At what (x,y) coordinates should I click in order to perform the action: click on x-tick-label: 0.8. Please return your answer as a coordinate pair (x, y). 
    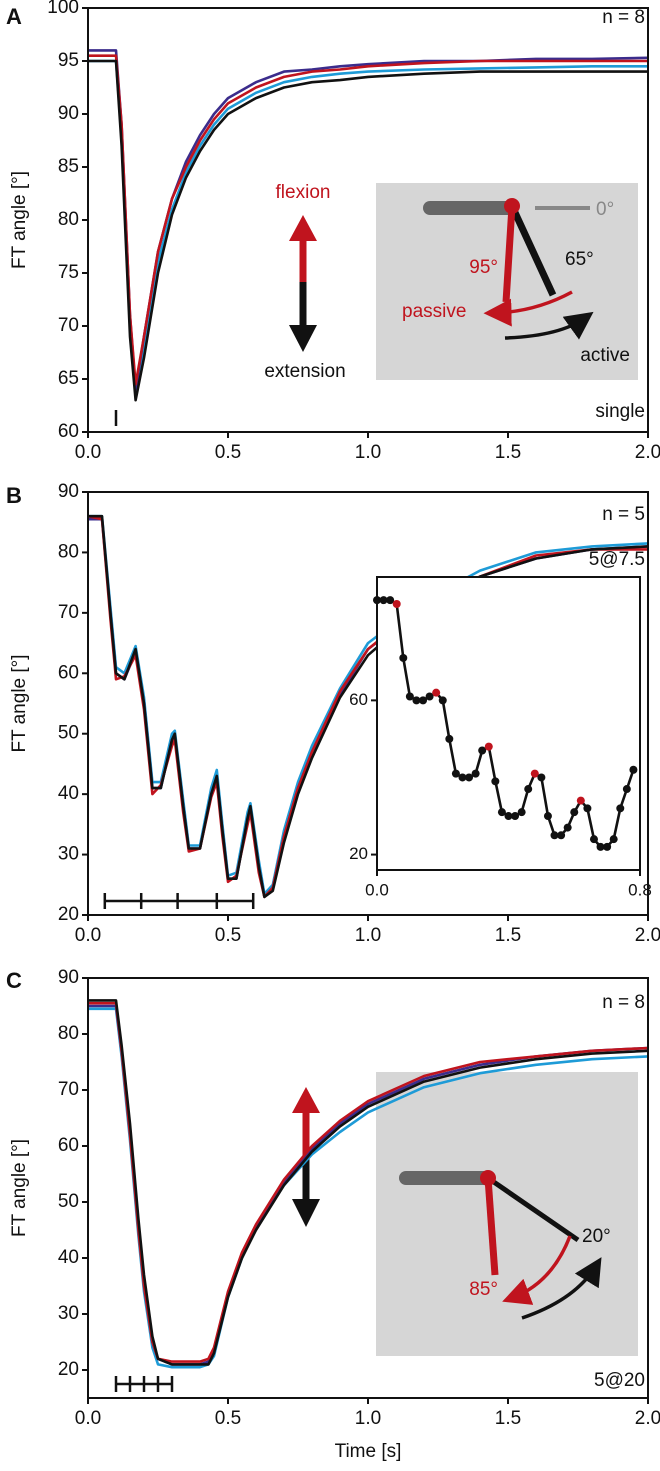
    Looking at the image, I should click on (640, 889).